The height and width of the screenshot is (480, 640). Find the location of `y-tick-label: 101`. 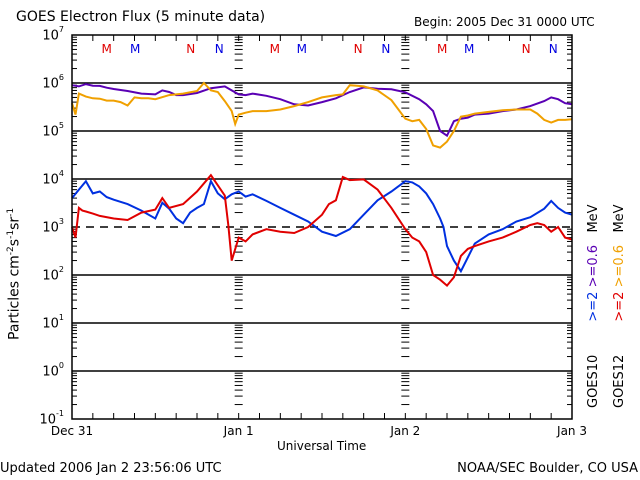

y-tick-label: 101 is located at coordinates (44, 322).